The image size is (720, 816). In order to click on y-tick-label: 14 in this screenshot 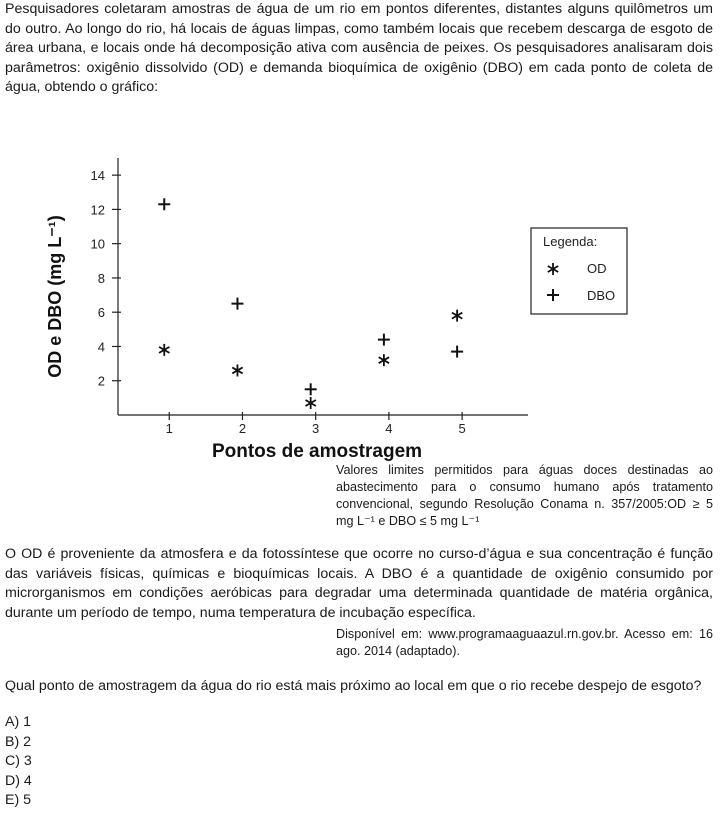, I will do `click(98, 175)`.